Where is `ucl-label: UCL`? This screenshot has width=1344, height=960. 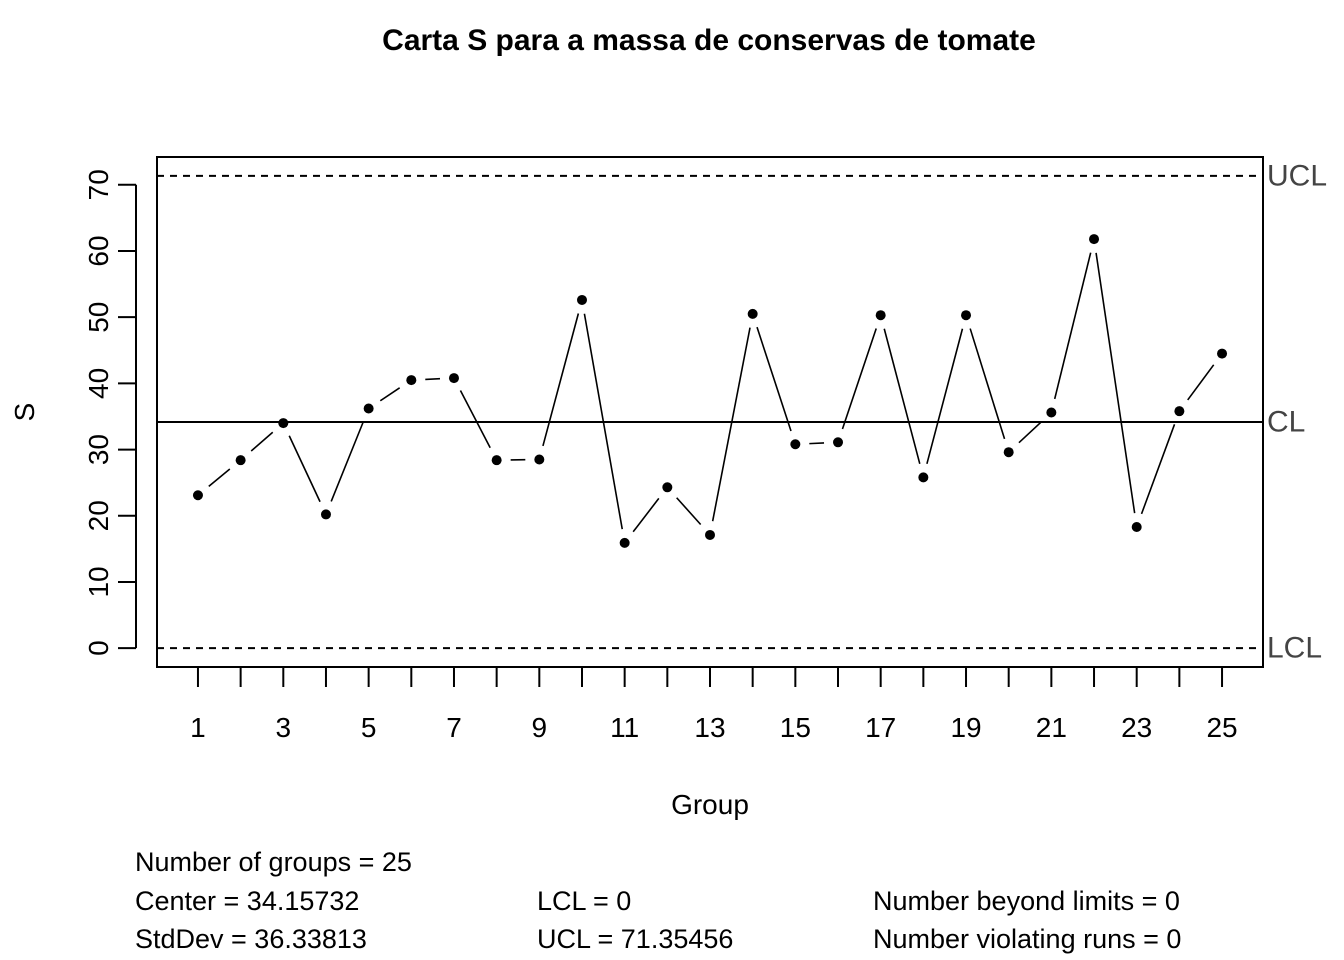
ucl-label: UCL is located at coordinates (1297, 175).